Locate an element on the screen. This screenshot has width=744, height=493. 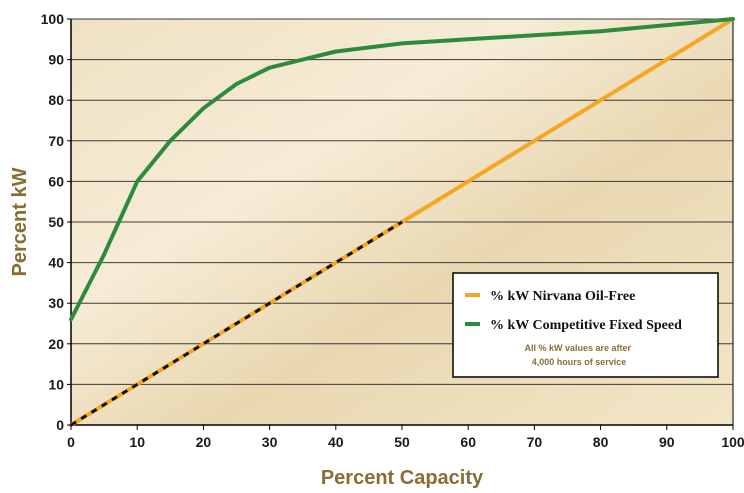
legend-label-competitive: % kW Competitive Fixed Speed is located at coordinates (586, 325).